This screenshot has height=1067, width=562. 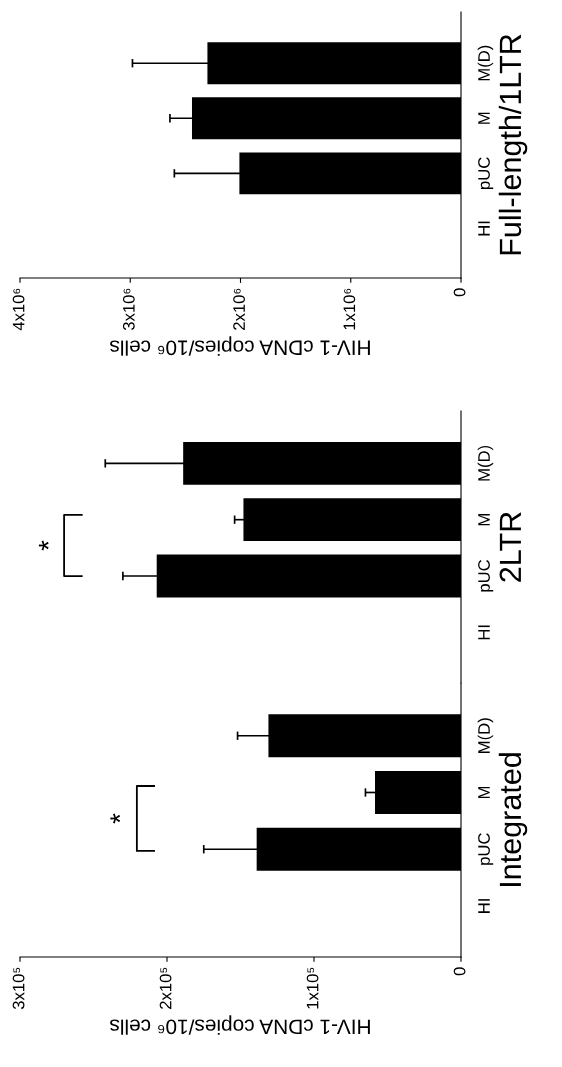 I want to click on y-axis-title: Integrated, so click(x=513, y=819).